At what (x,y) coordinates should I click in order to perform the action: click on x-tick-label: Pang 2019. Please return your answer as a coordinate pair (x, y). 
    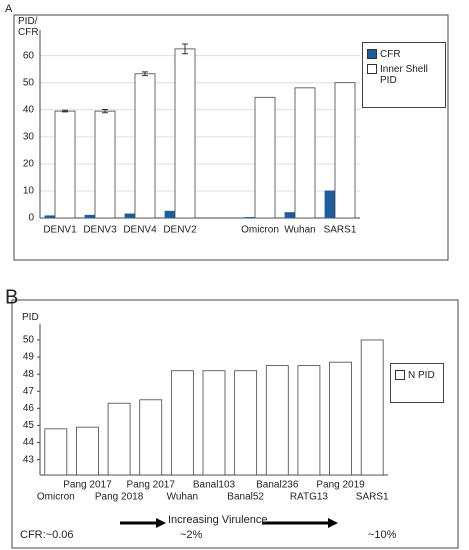
    Looking at the image, I should click on (340, 485).